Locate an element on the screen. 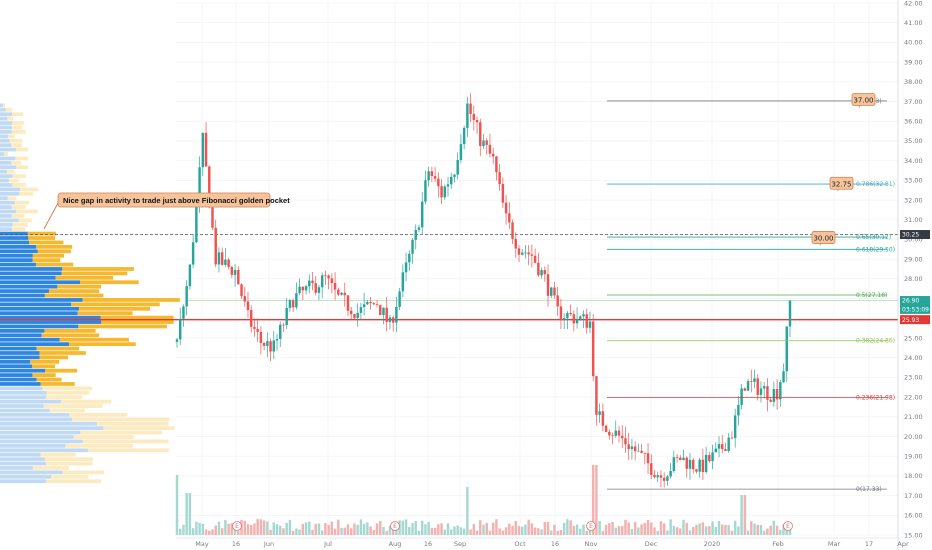 The height and width of the screenshot is (550, 932). price-tick: 22.00 is located at coordinates (913, 397).